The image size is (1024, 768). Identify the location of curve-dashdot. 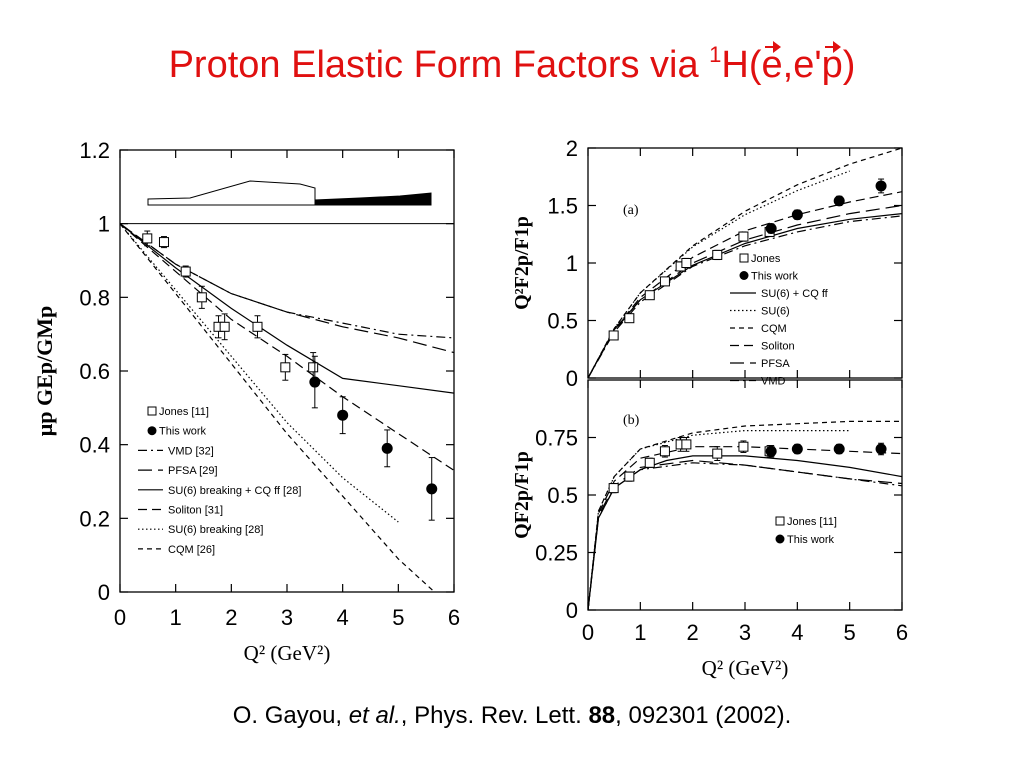
(287, 281).